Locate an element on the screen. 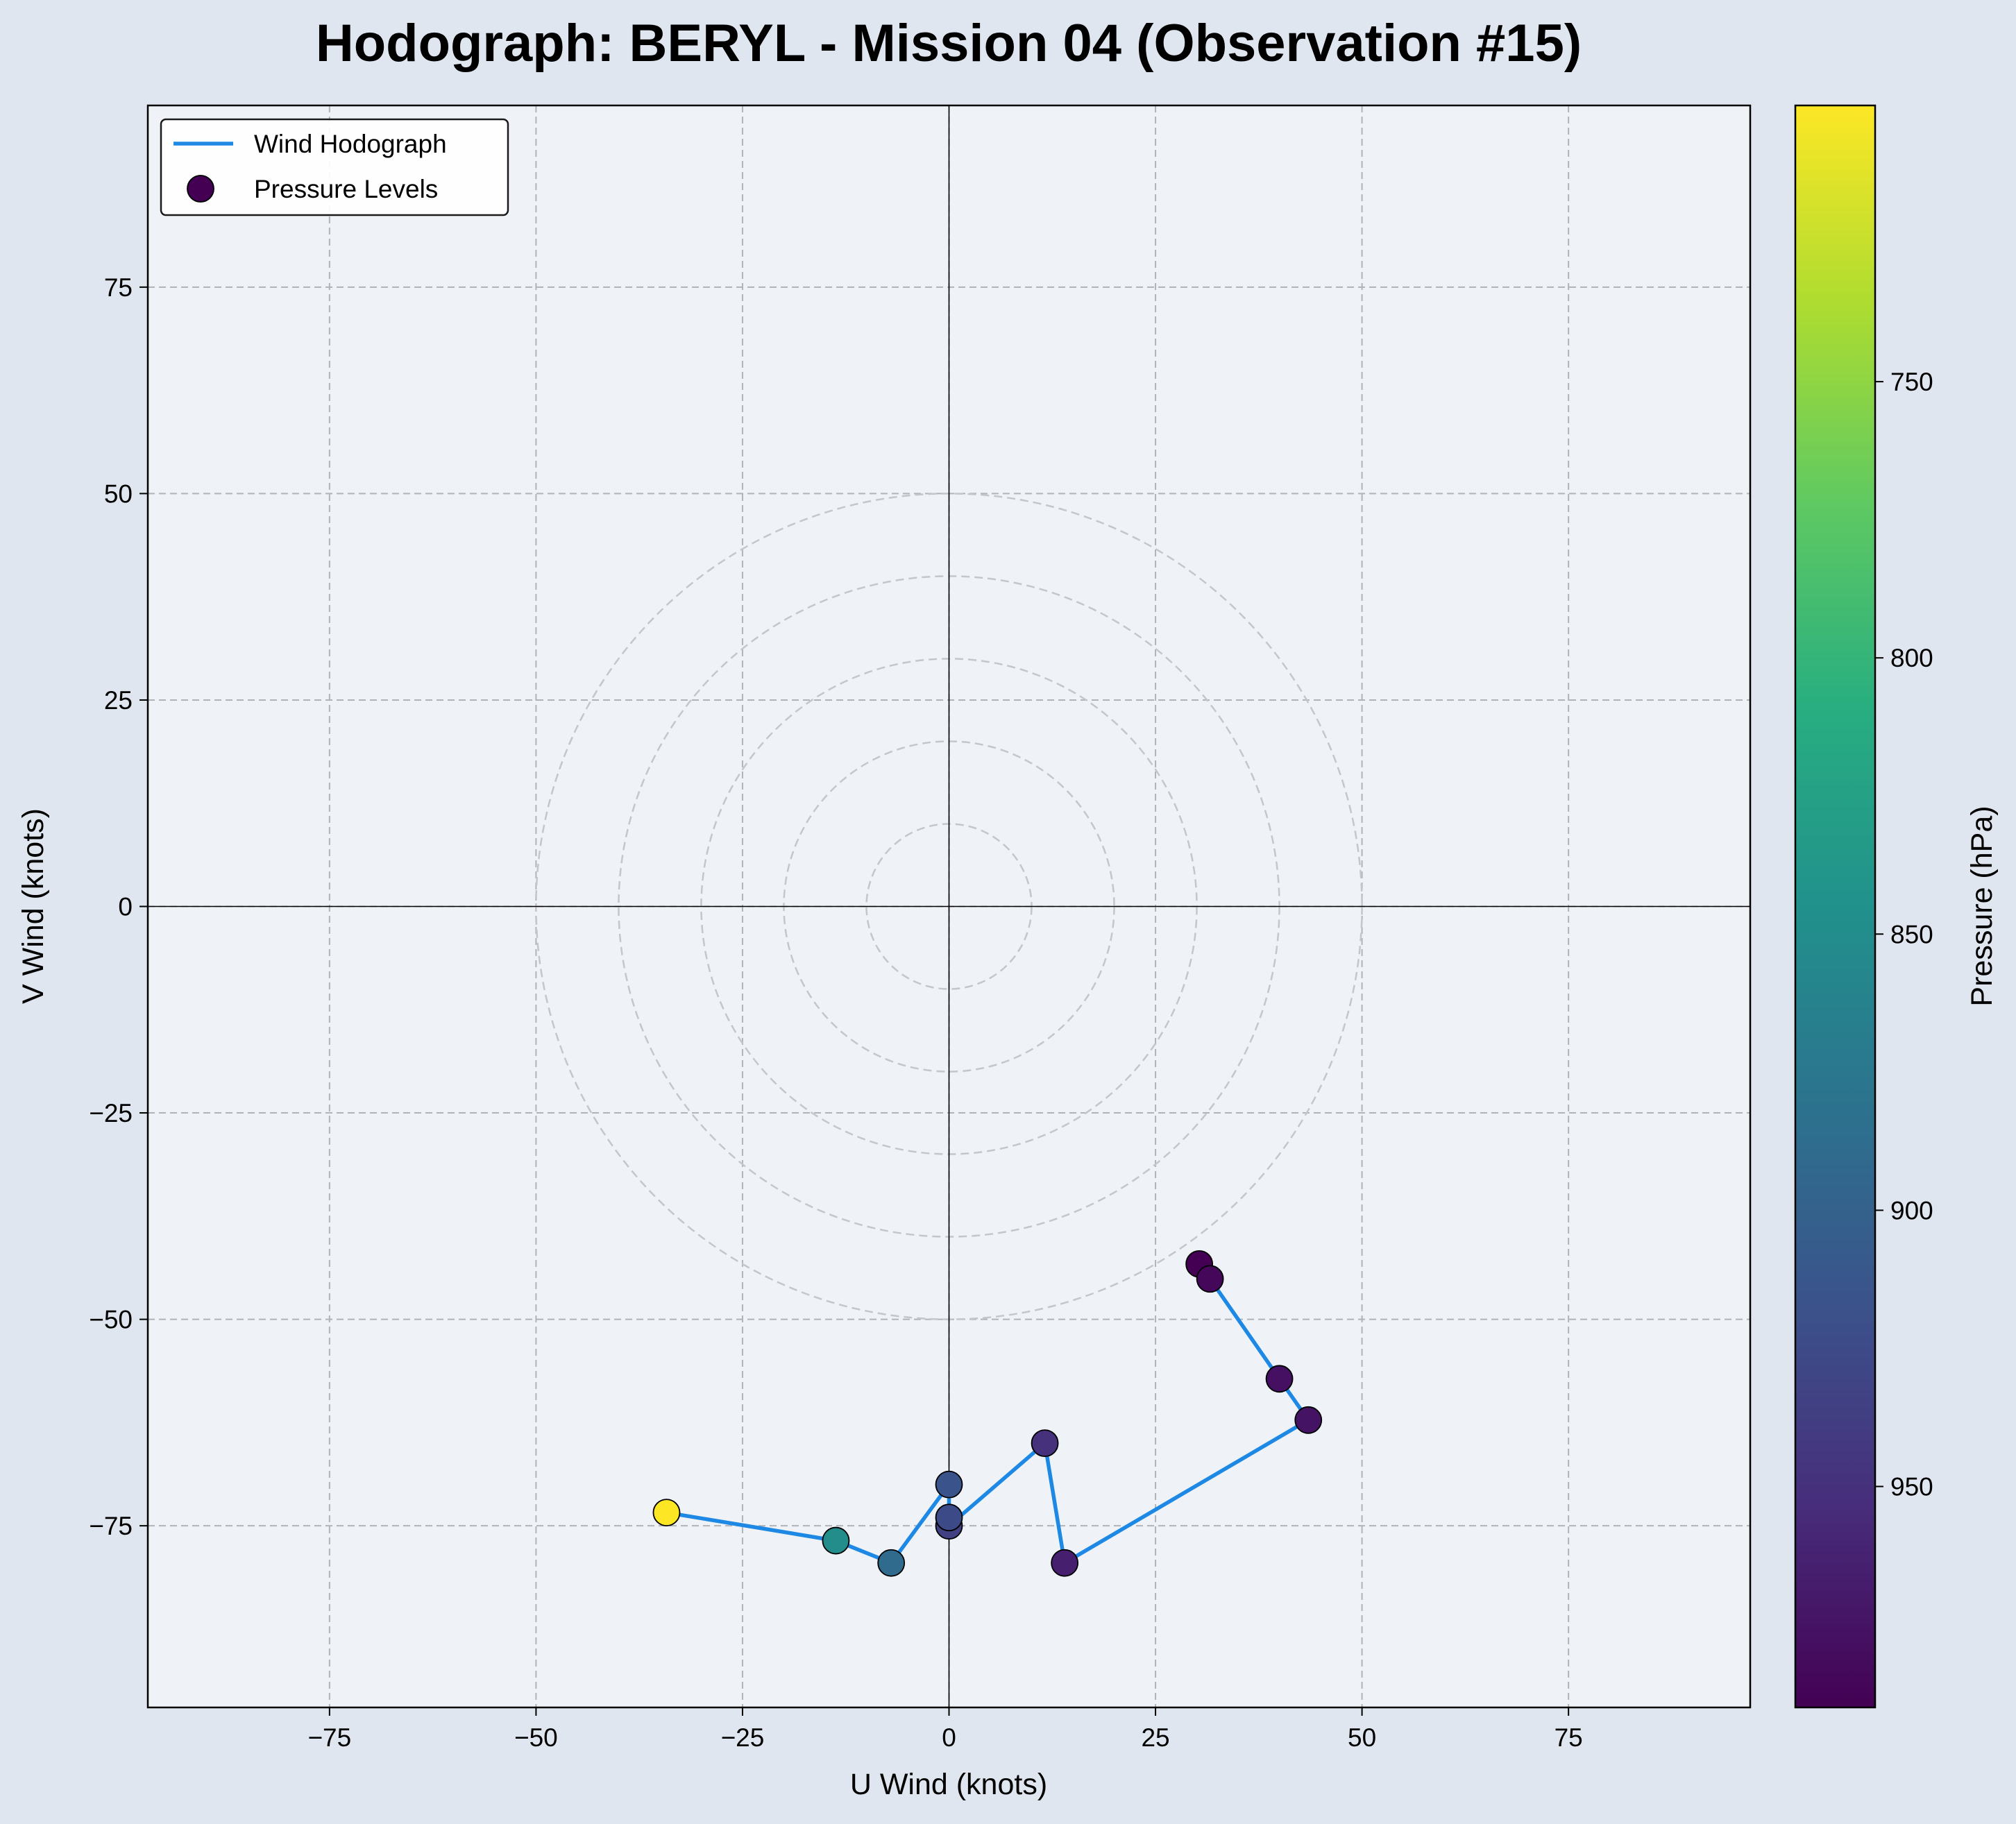  x-ticks: −75 −50 −25 0 25 50 75 is located at coordinates (945, 1730).